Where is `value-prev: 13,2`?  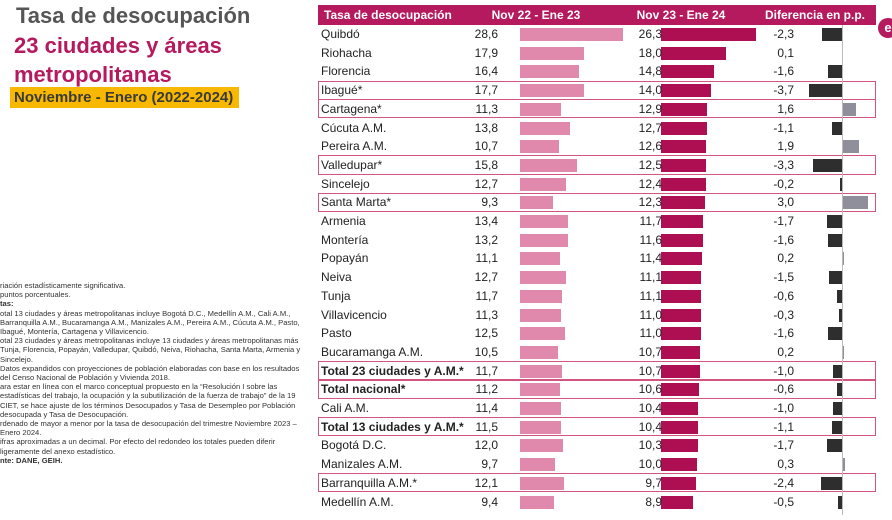 value-prev: 13,2 is located at coordinates (486, 239).